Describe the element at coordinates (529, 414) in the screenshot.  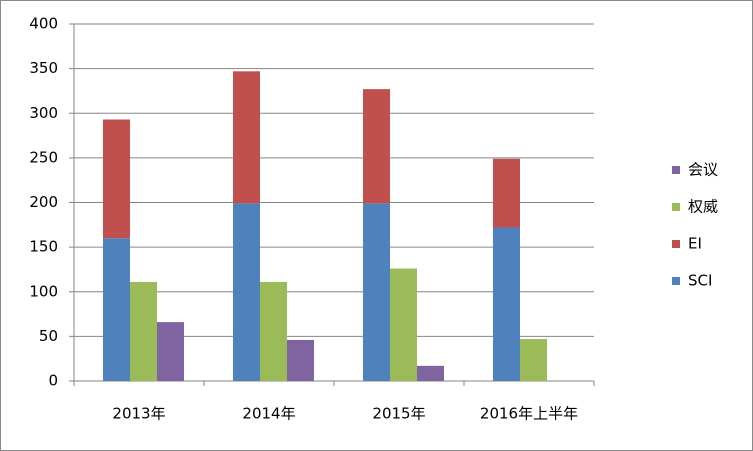
I see `x-tick-label: 2016年上半年` at that location.